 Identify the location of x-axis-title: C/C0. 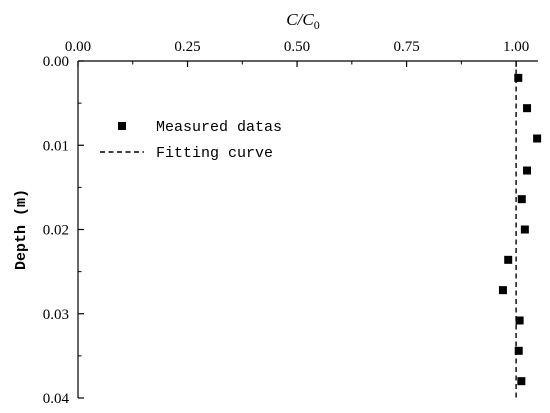
(302, 21).